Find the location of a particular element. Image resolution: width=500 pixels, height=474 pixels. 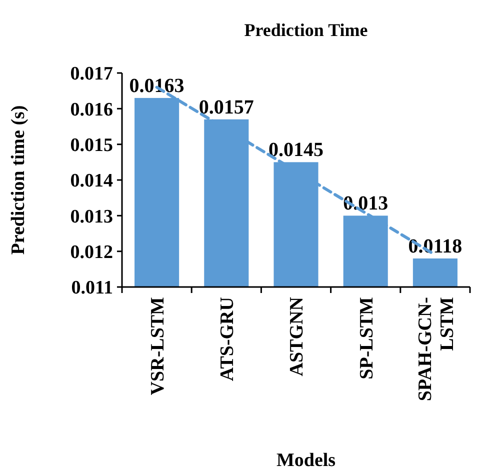

x-tick-label: SP-LSTM is located at coordinates (367, 338).